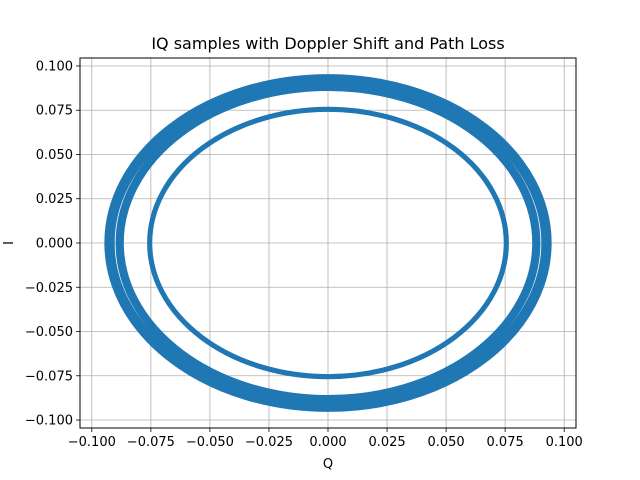 The image size is (640, 480). What do you see at coordinates (54, 244) in the screenshot?
I see `y-tick-label: 0.000` at bounding box center [54, 244].